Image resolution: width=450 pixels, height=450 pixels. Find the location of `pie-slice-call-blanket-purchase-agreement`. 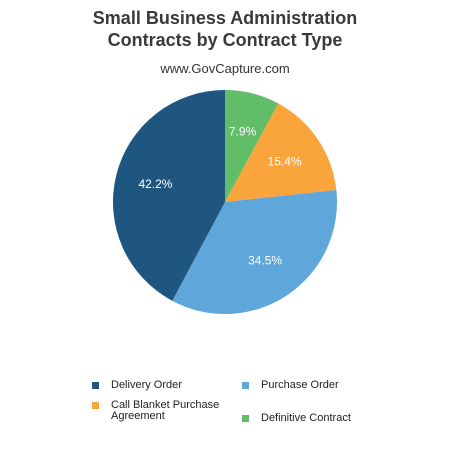

pie-slice-call-blanket-purchase-agreement is located at coordinates (281, 152).